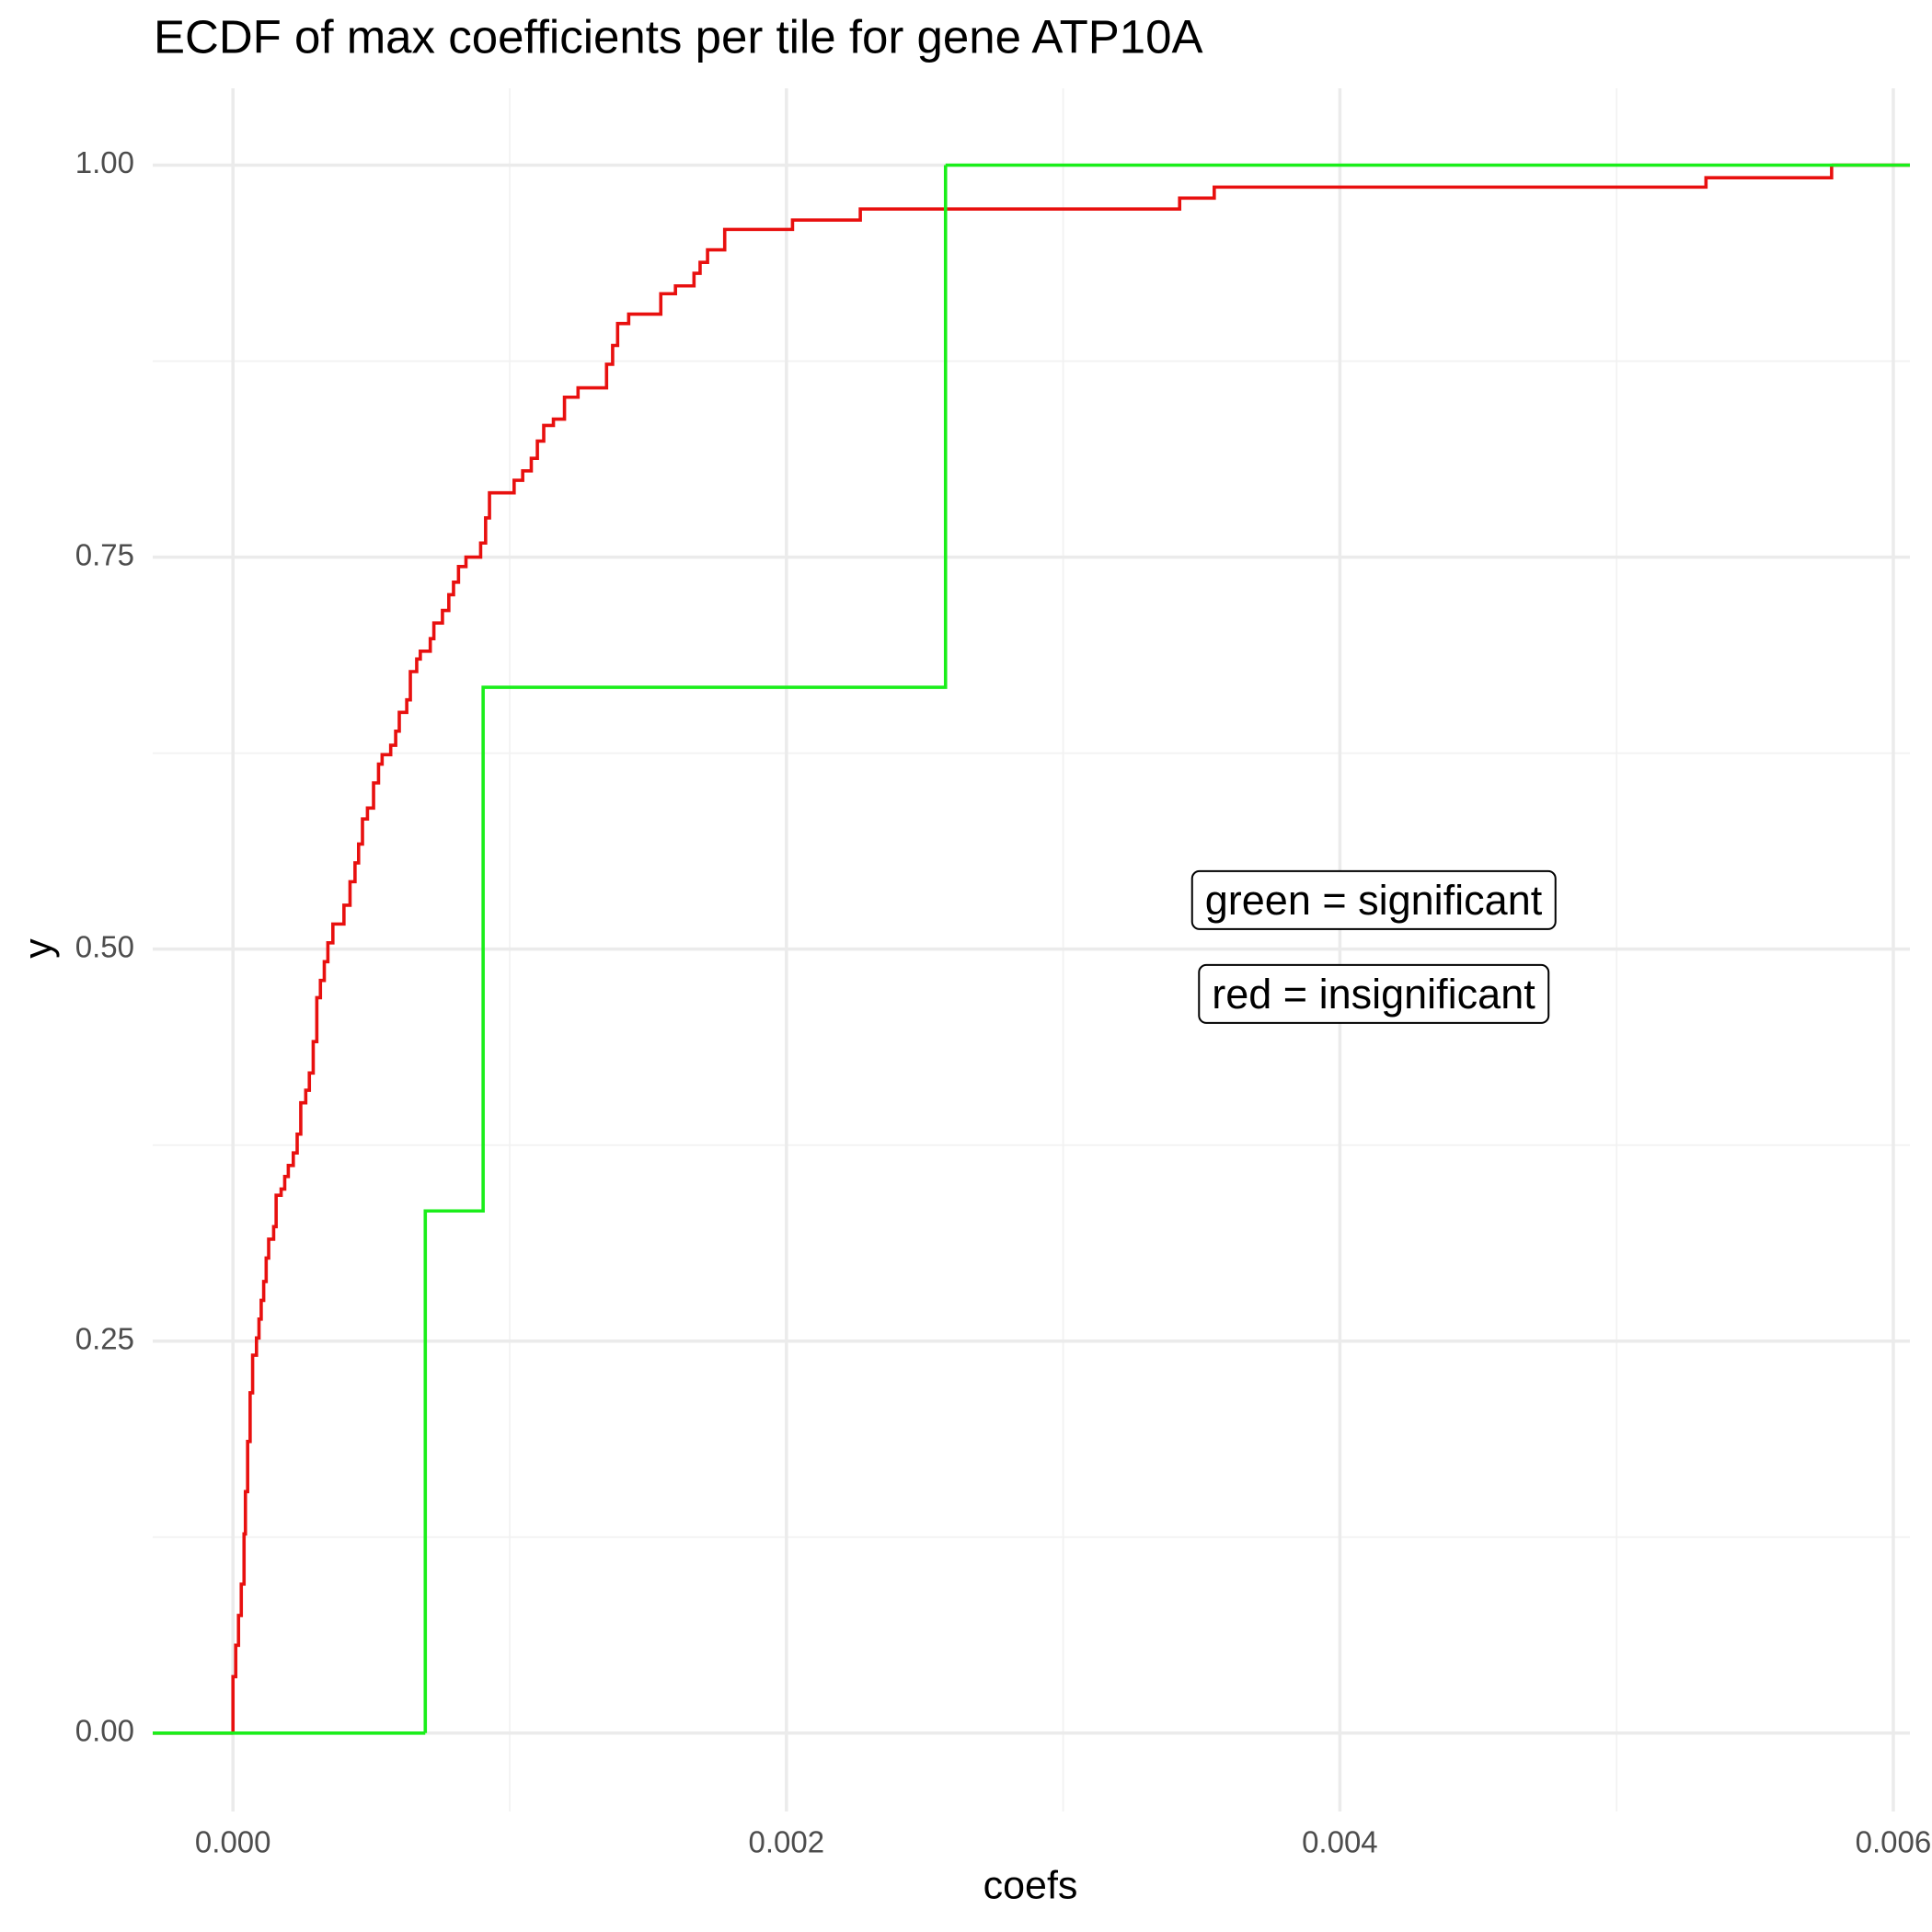 This screenshot has width=1932, height=1932. I want to click on y-tick-label: 0.75, so click(104, 554).